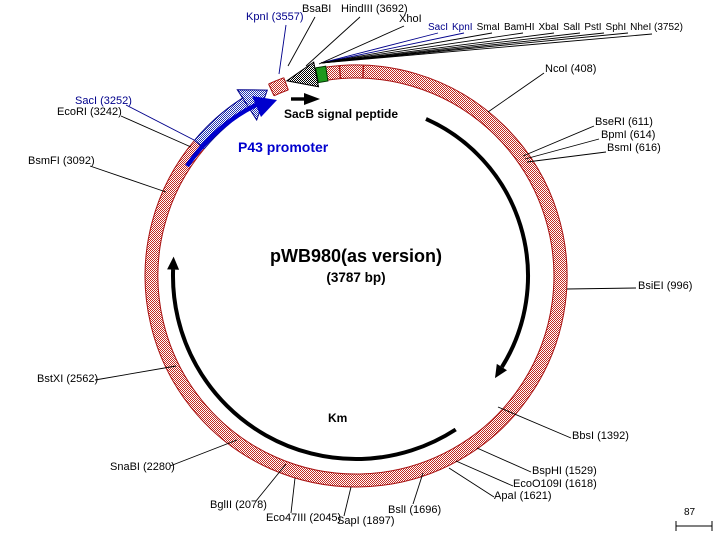 The image size is (716, 536). Describe the element at coordinates (305, 99) in the screenshot. I see `sacb-indicator-arrow` at that location.